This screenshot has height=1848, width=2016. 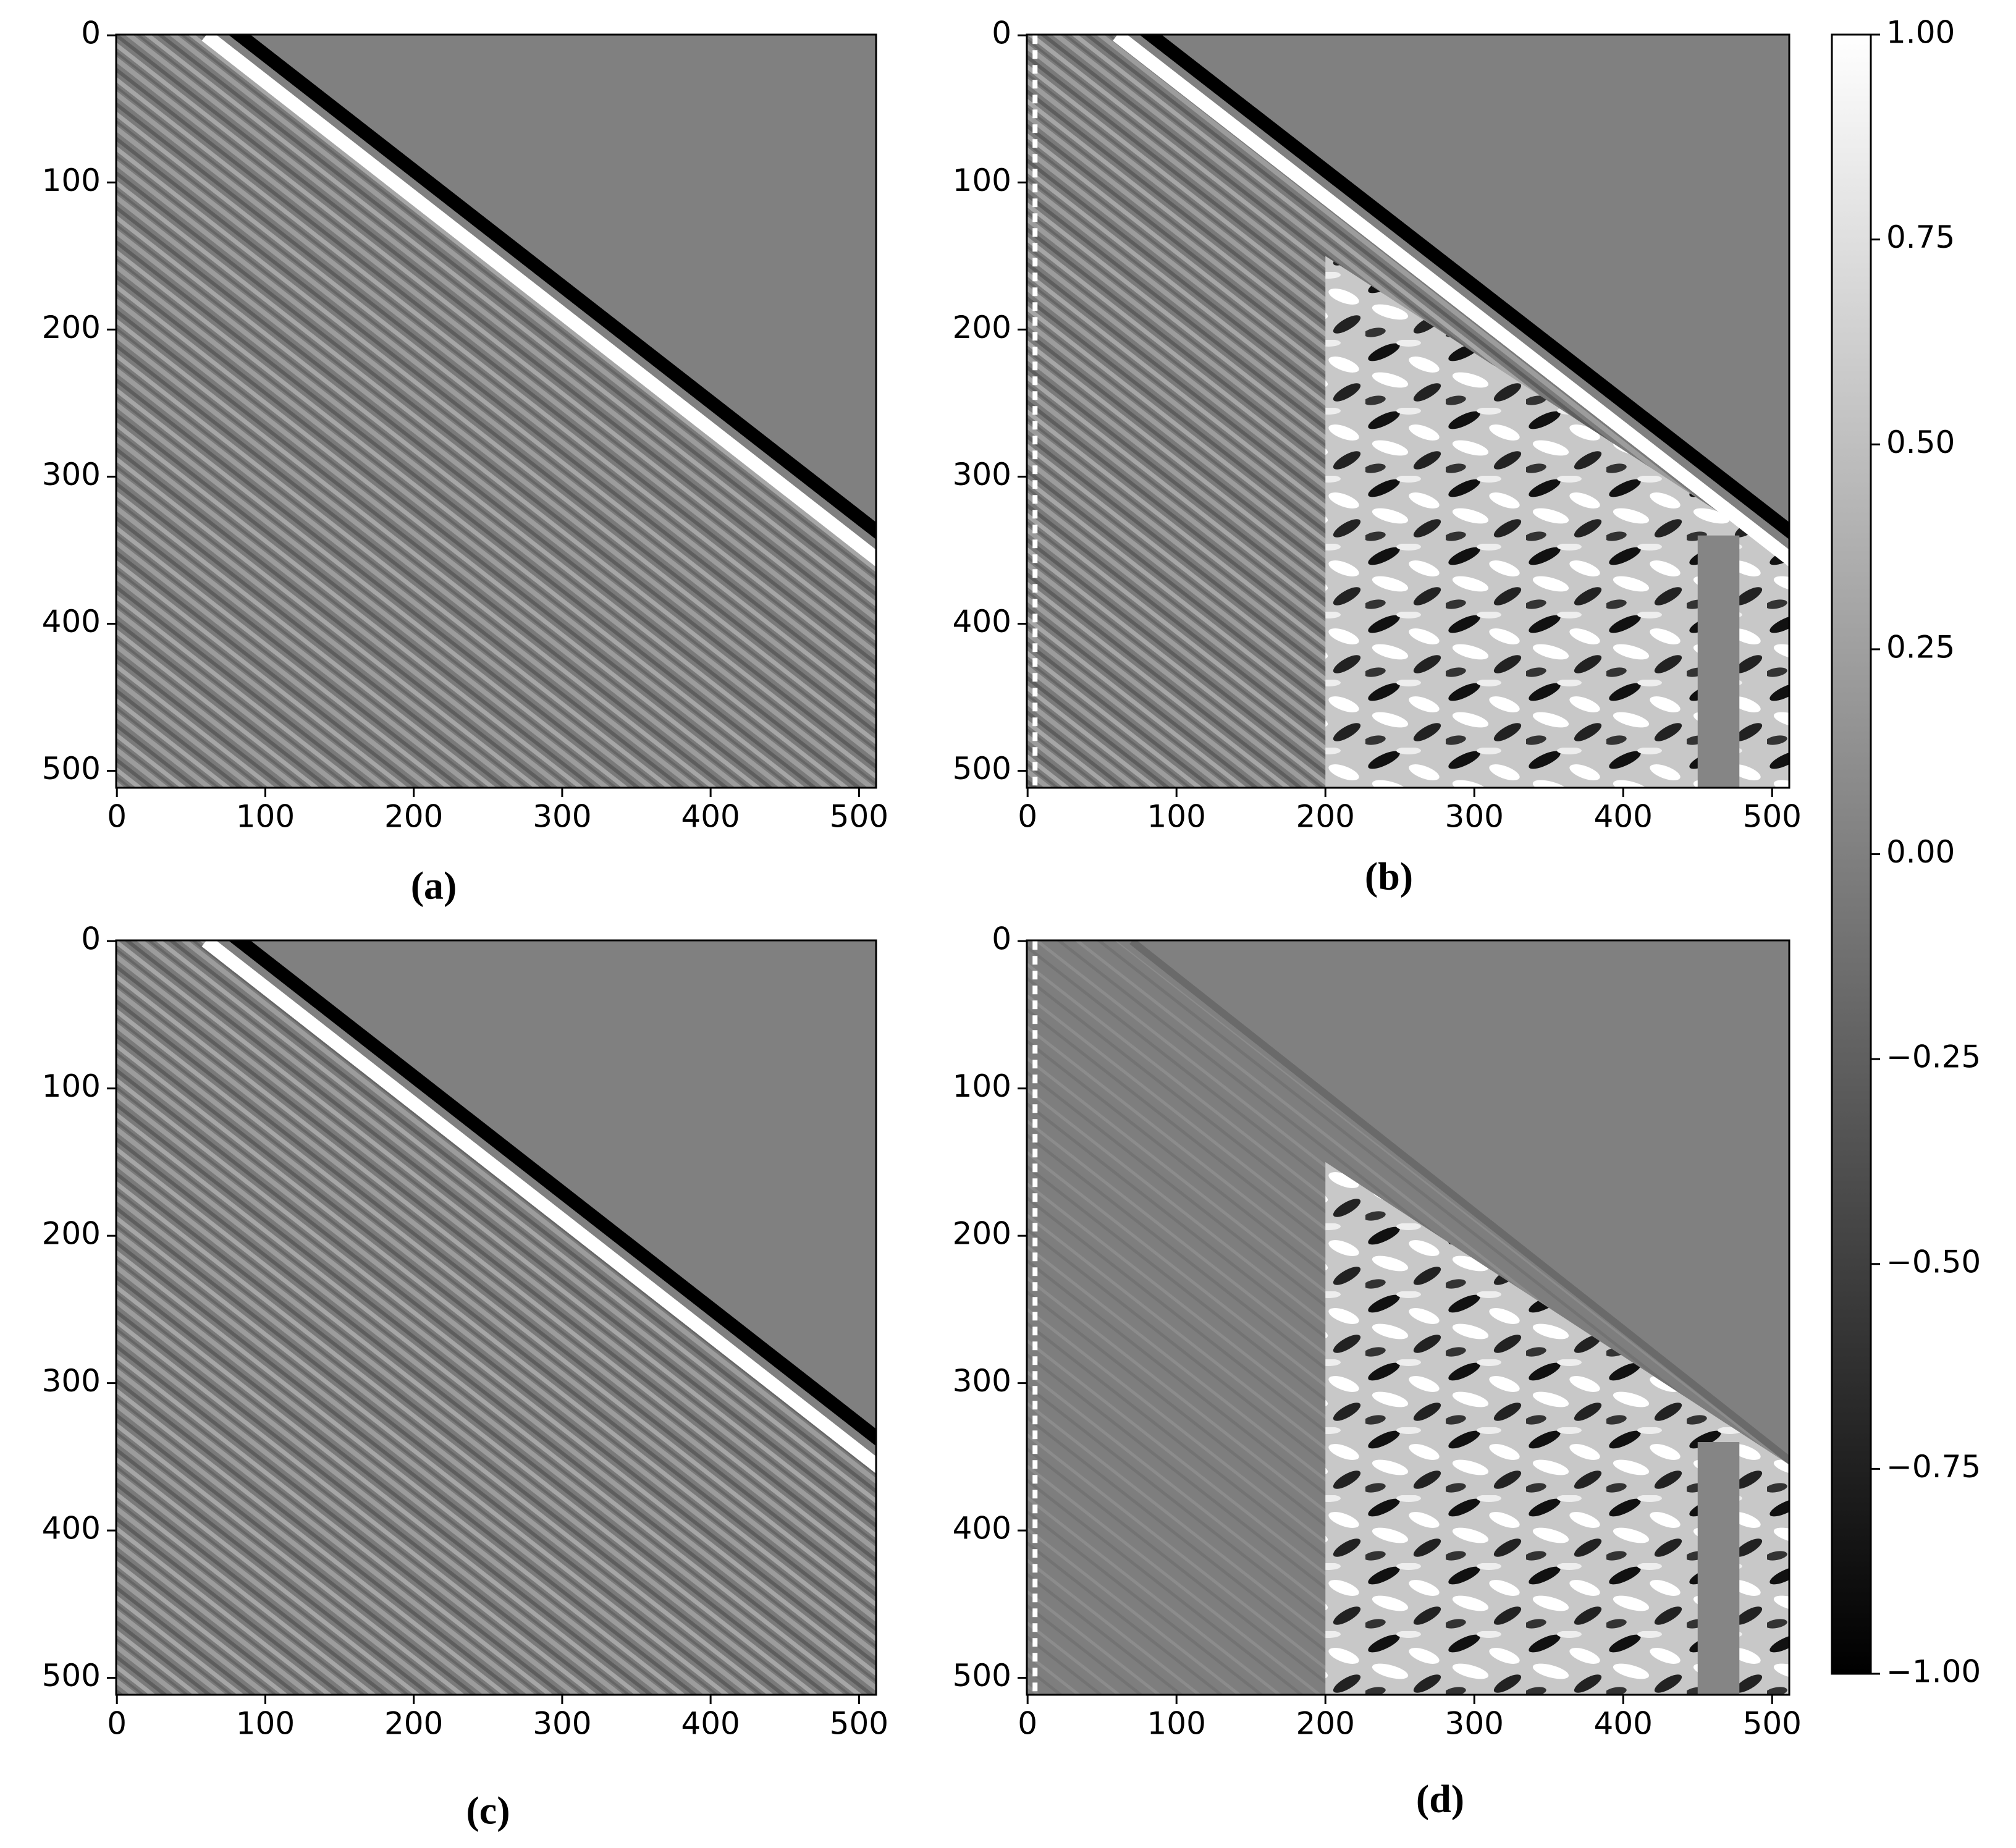 I want to click on colorbar-tick-label: 0.50, so click(x=1920, y=442).